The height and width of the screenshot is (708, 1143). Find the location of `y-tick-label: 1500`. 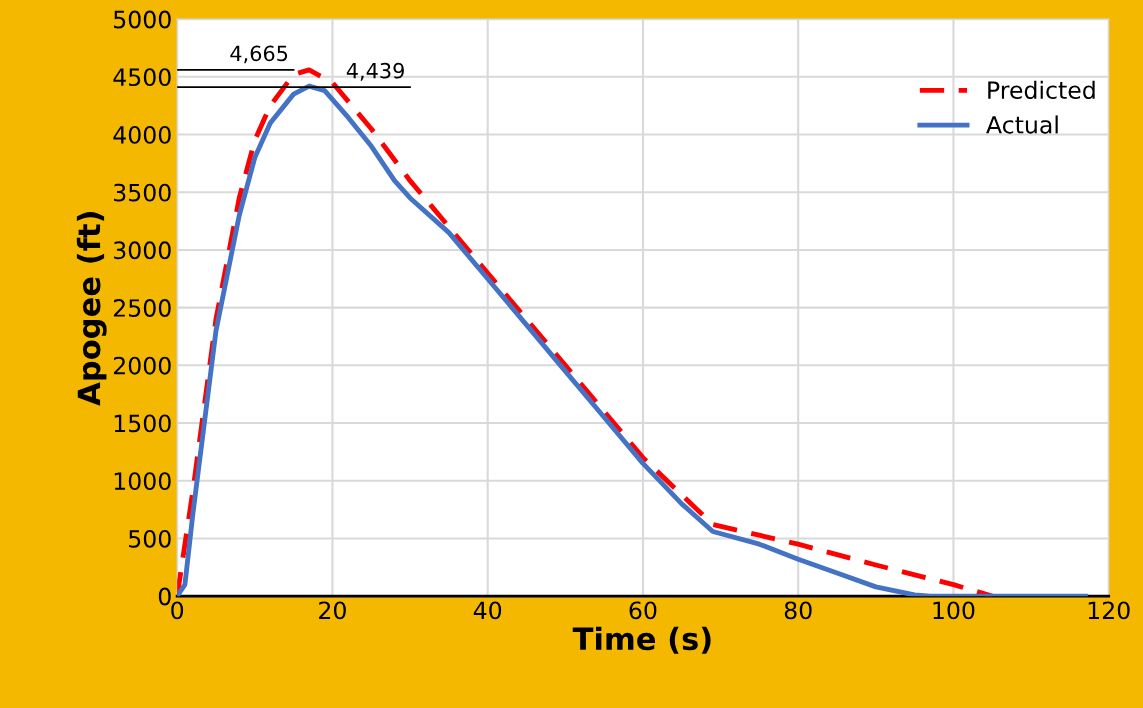

y-tick-label: 1500 is located at coordinates (142, 423).